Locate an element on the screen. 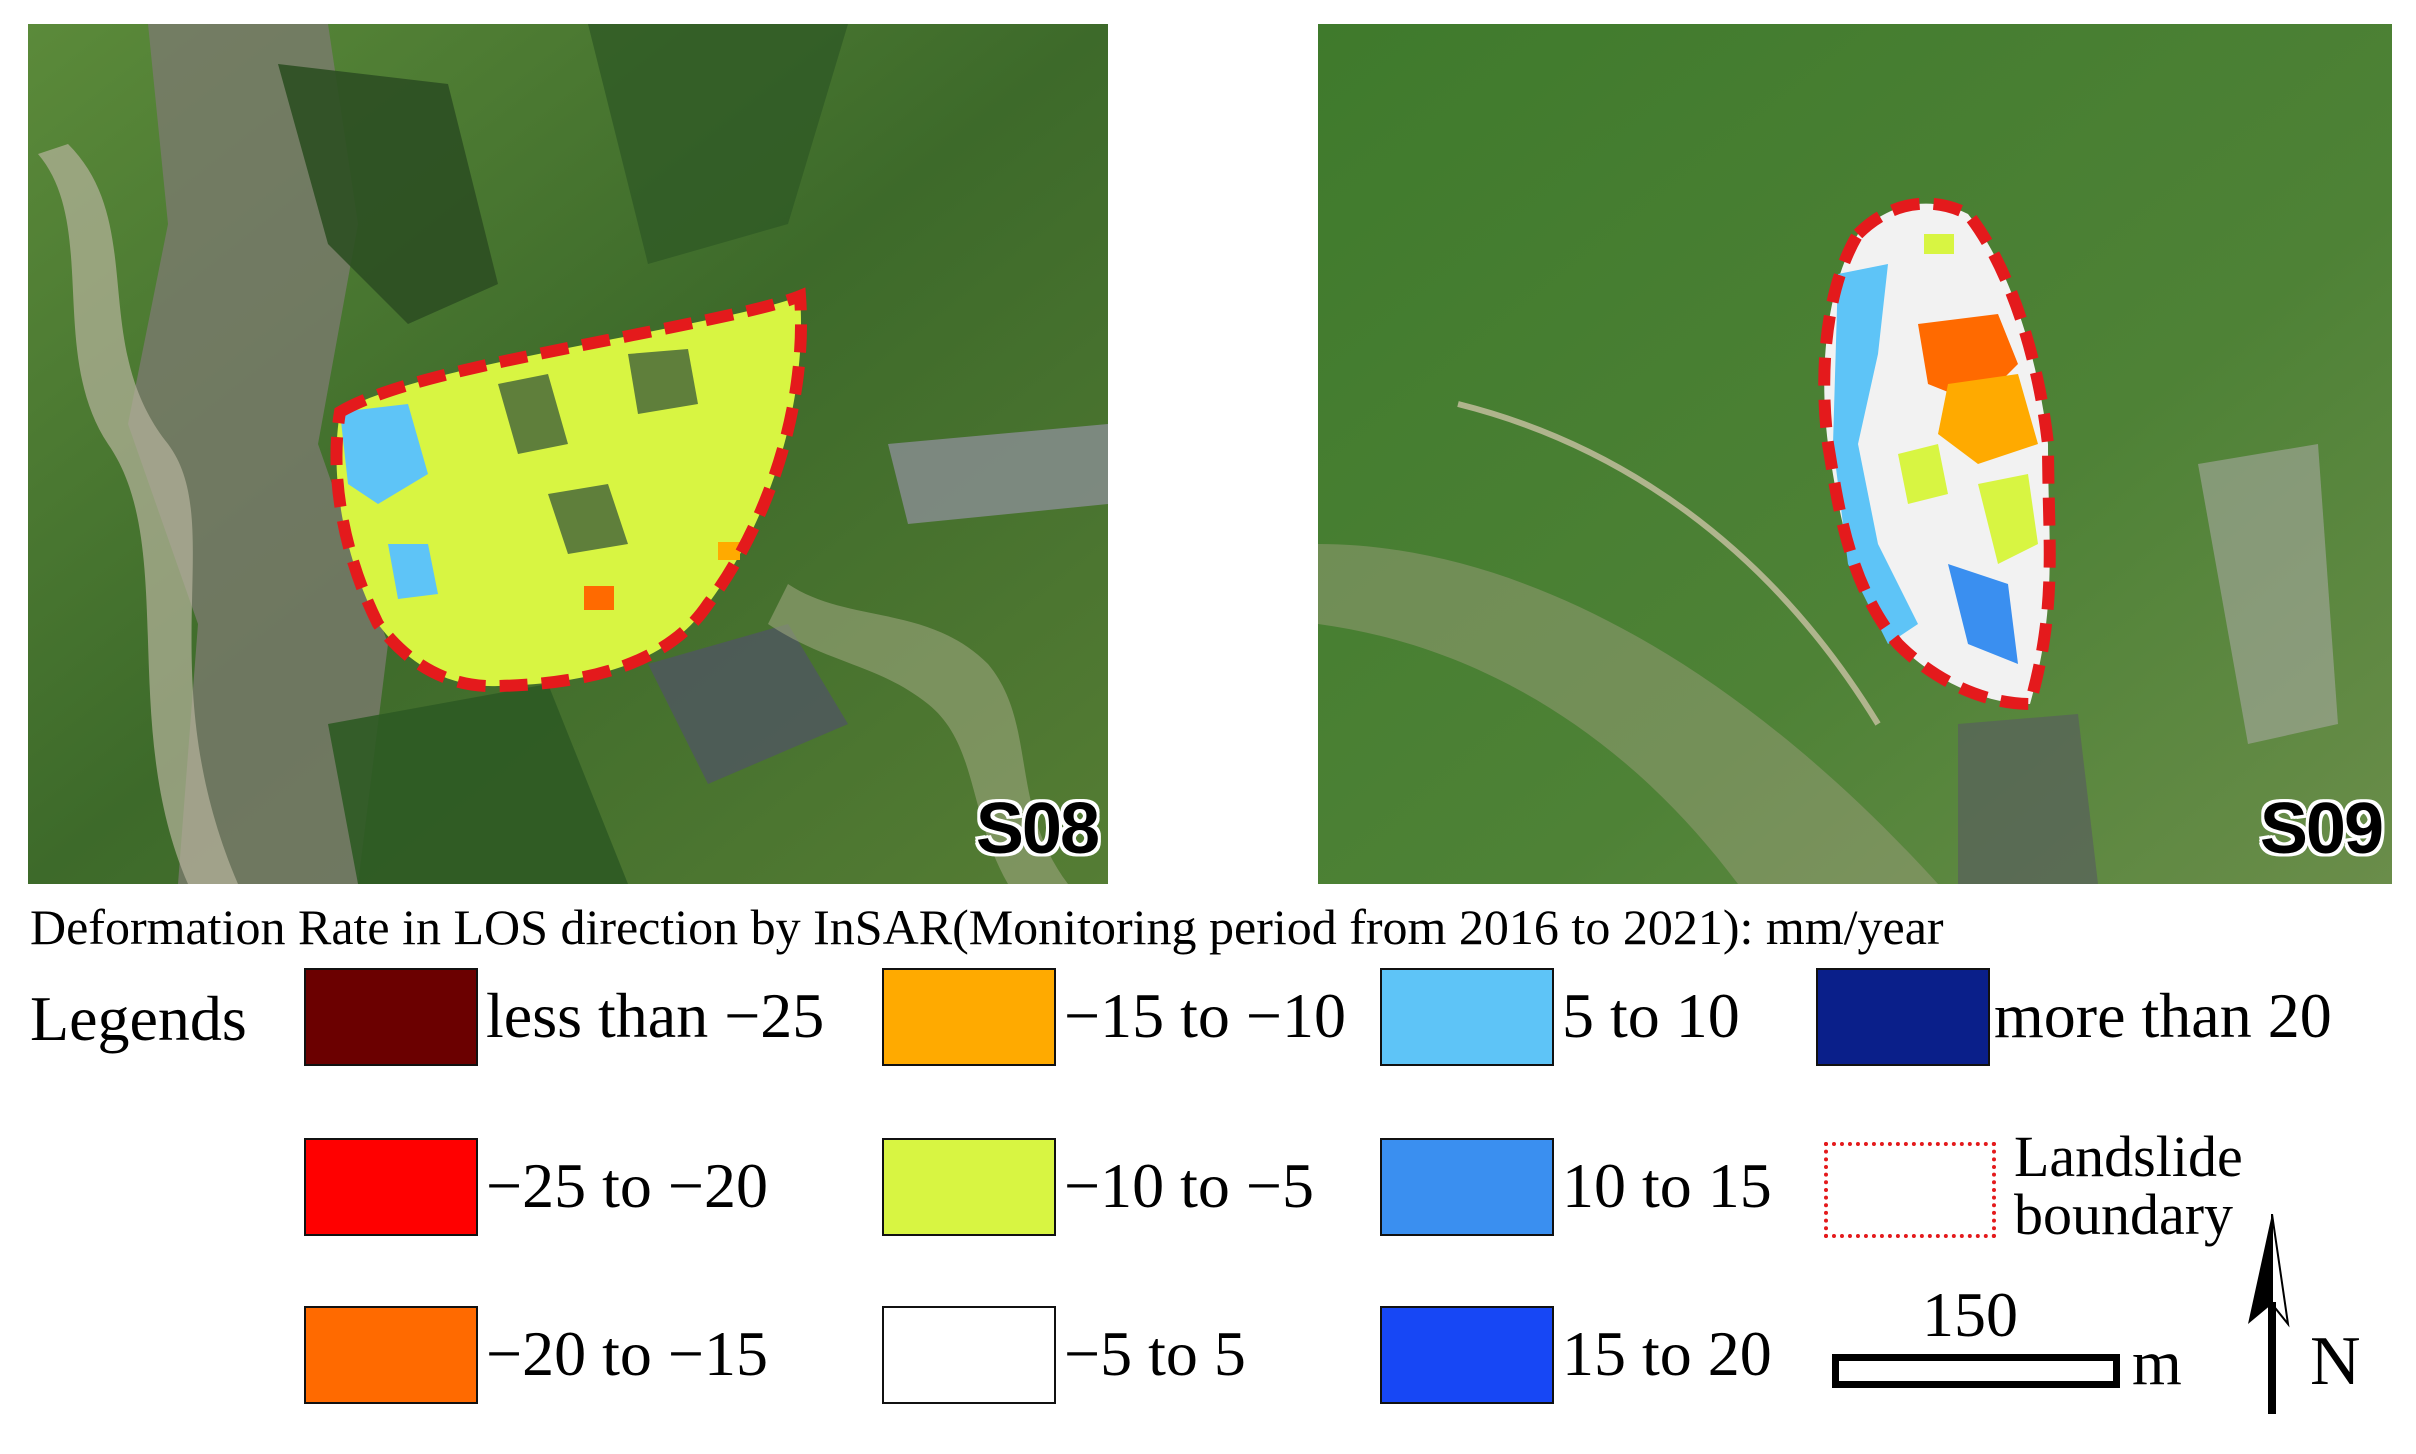 The height and width of the screenshot is (1454, 2416). legend-label: less than −25 is located at coordinates (655, 1015).